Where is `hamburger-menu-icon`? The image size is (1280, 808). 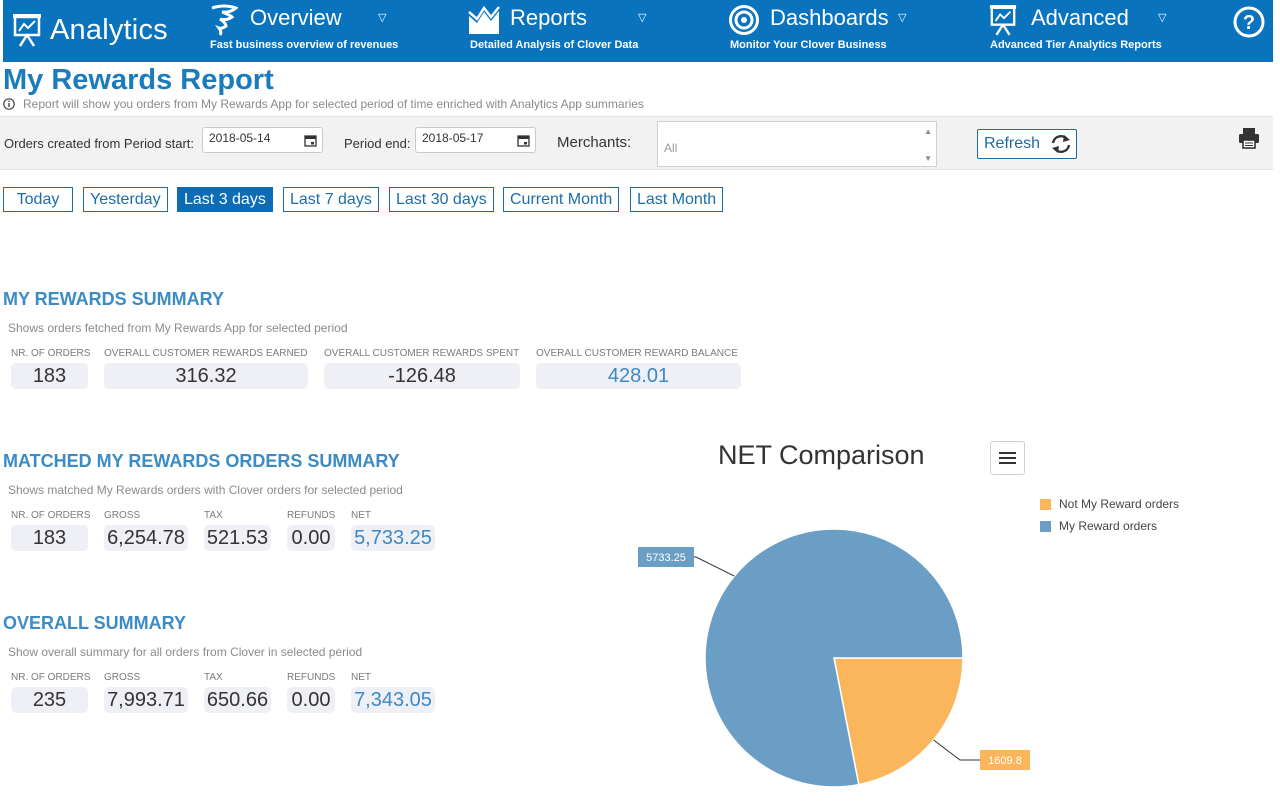
hamburger-menu-icon is located at coordinates (1007, 458).